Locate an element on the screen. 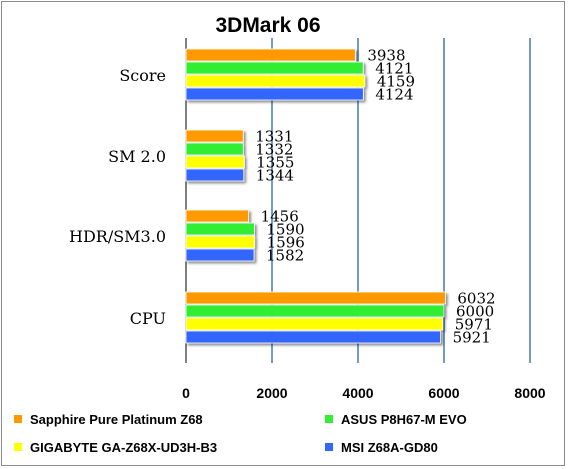  x-tick-labels: 0 2000 4000 6000 8000 is located at coordinates (364, 393).